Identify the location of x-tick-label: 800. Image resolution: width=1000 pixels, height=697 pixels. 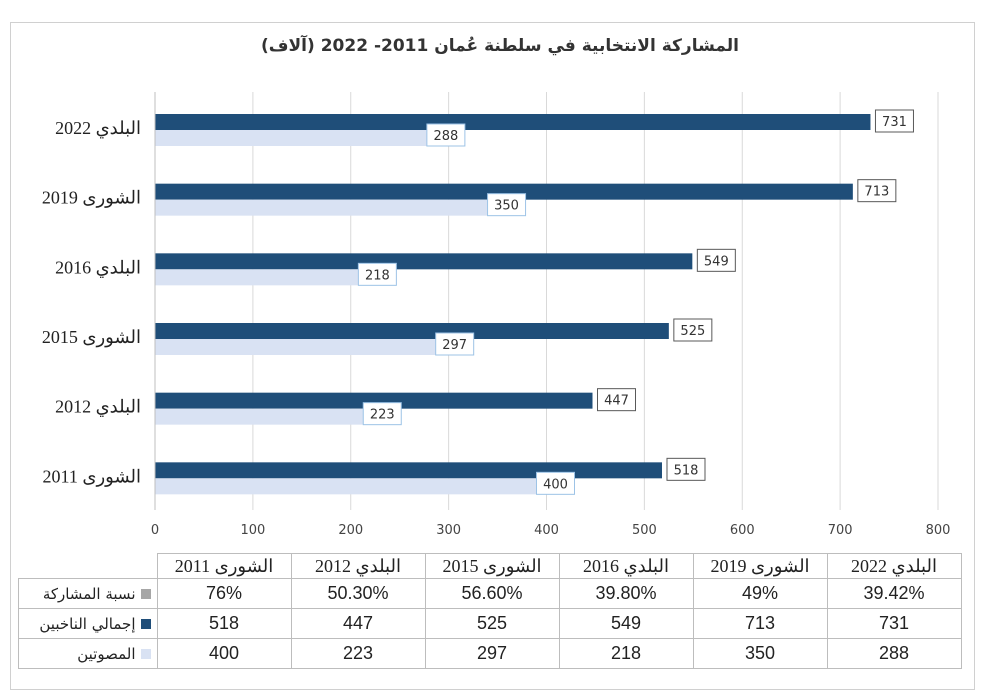
(938, 530).